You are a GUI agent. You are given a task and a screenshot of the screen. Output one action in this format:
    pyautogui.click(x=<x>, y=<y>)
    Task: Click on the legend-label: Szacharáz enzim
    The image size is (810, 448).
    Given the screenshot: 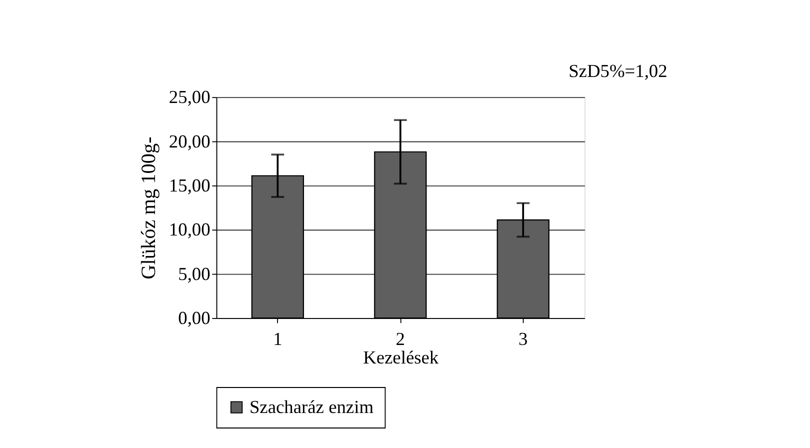 What is the action you would take?
    pyautogui.click(x=311, y=406)
    